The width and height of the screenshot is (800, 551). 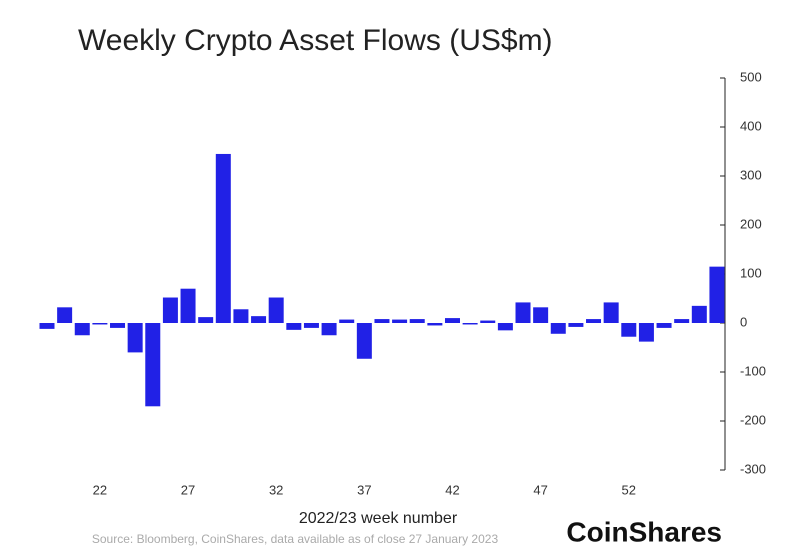 I want to click on x-tick-label: 47, so click(x=540, y=489).